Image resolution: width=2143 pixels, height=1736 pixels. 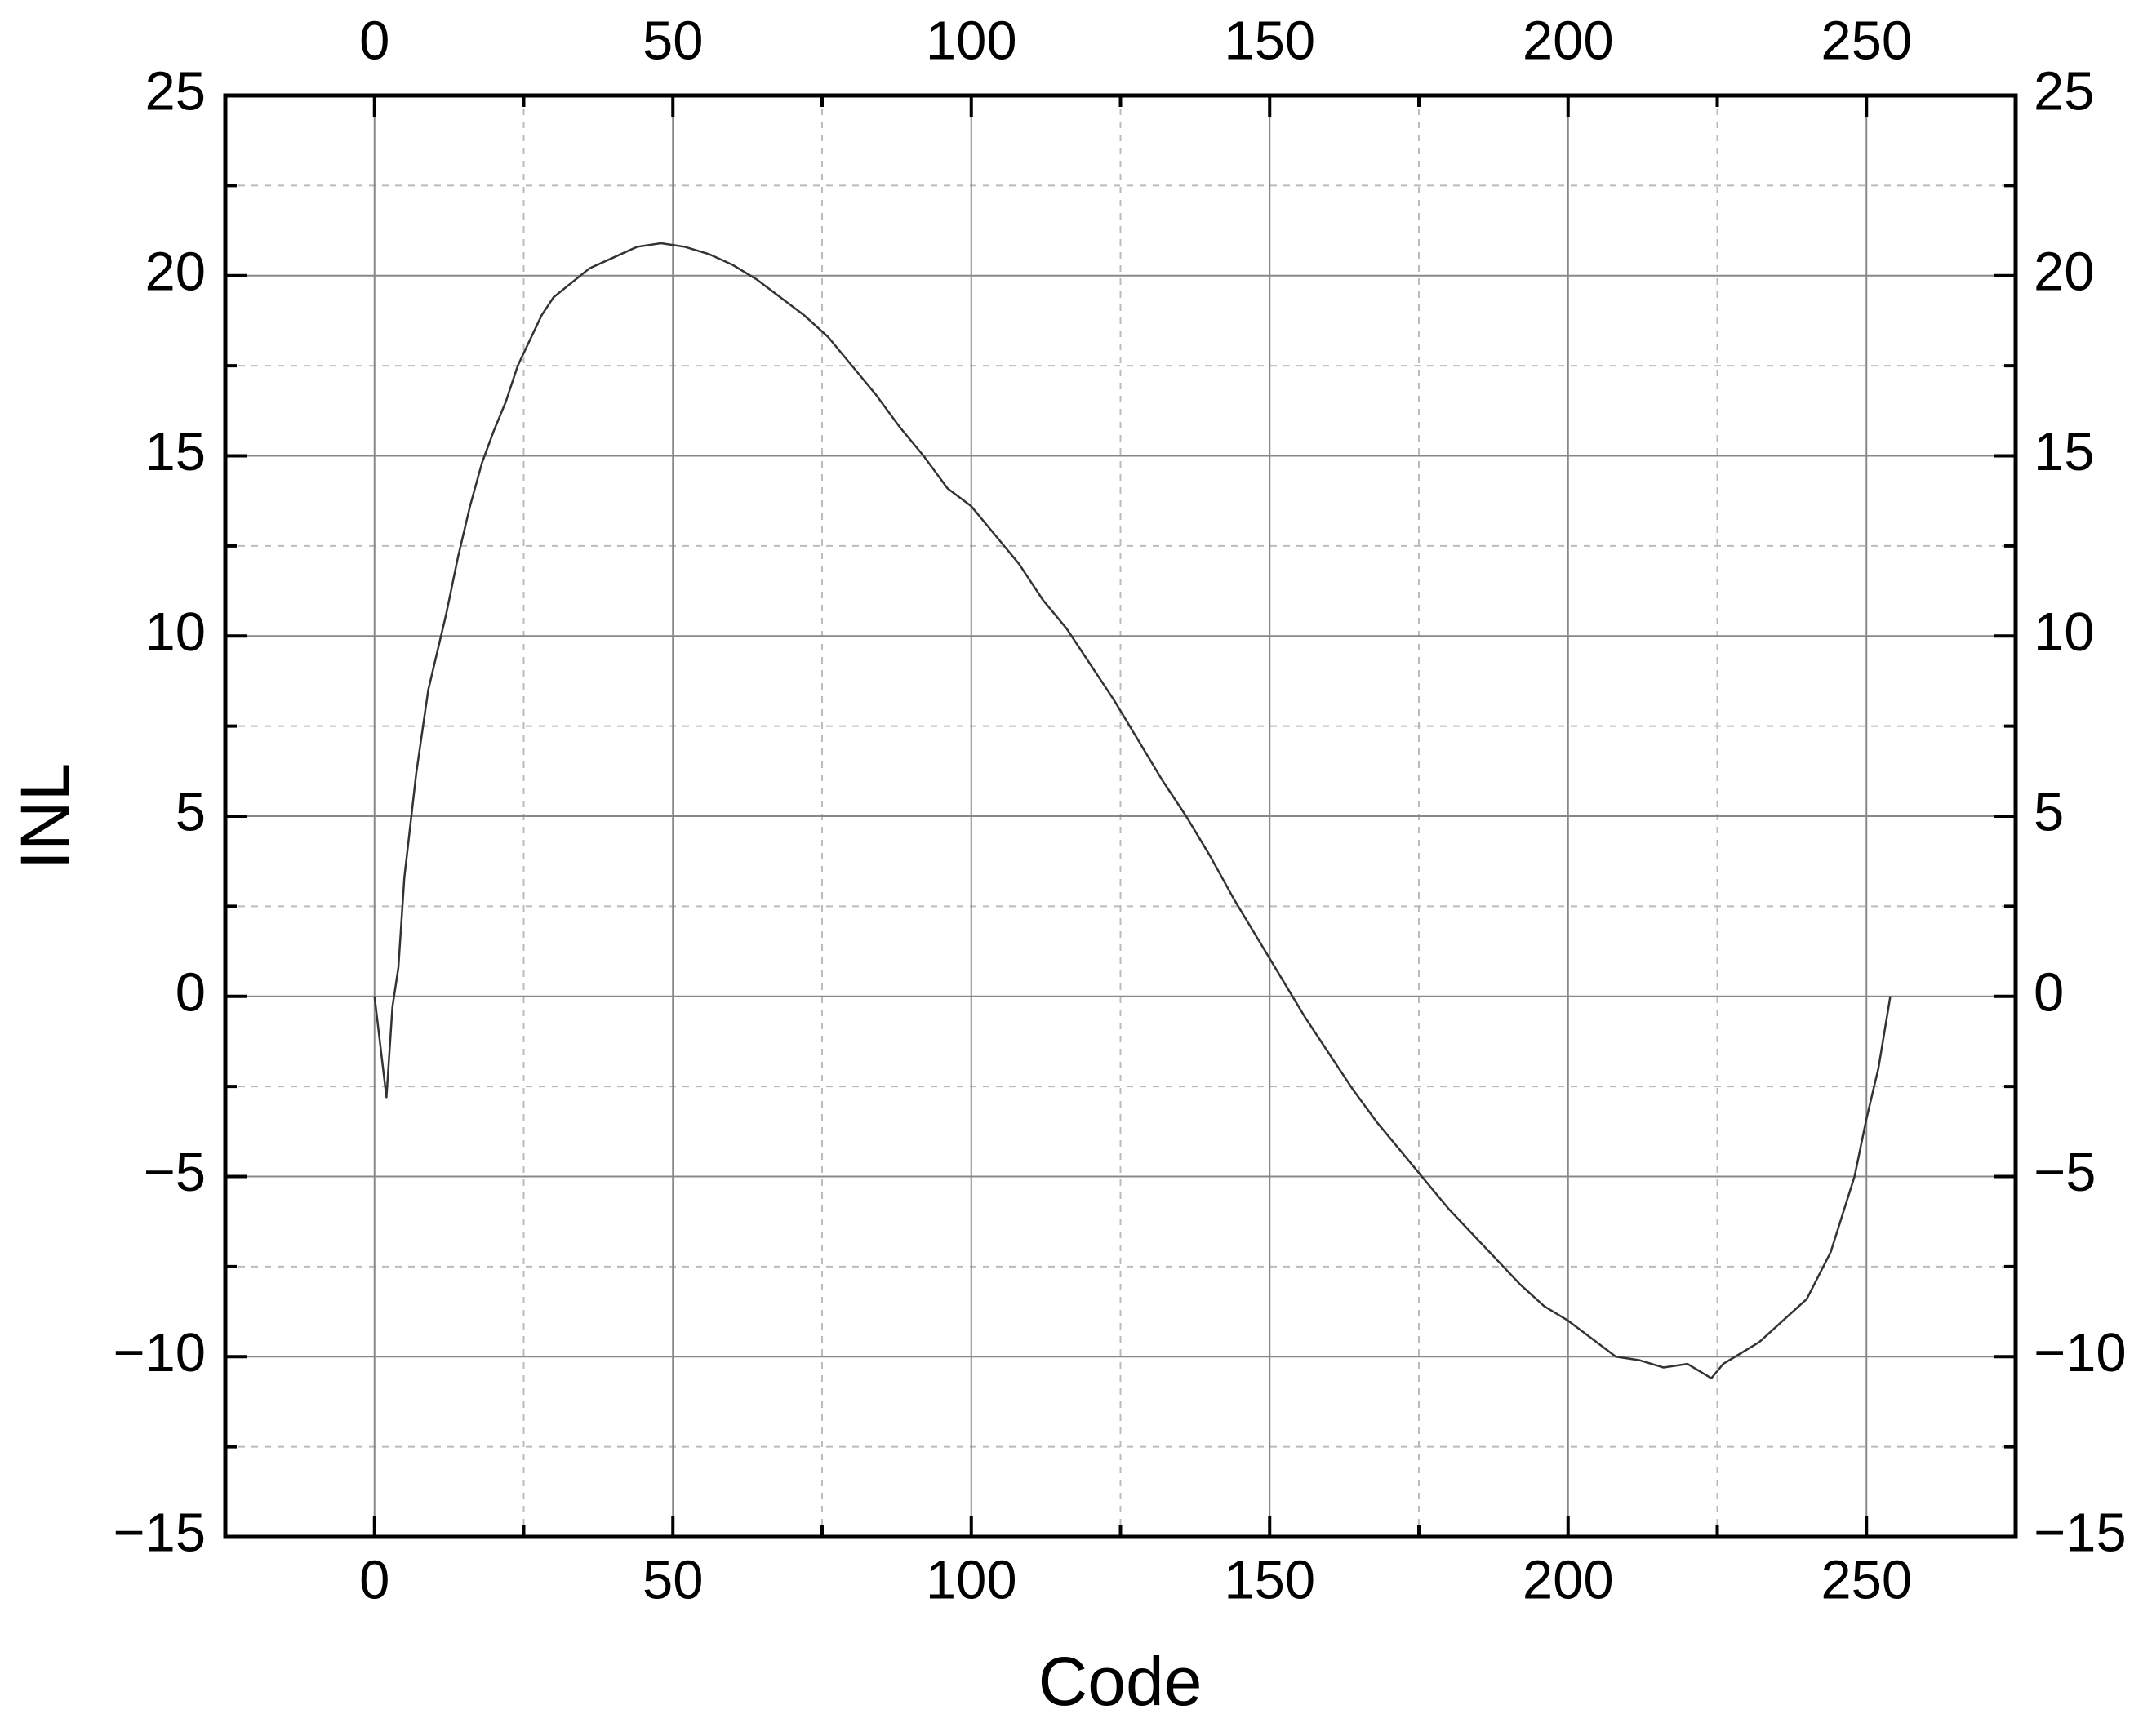 What do you see at coordinates (2080, 1352) in the screenshot?
I see `y-tick-label-right: −10` at bounding box center [2080, 1352].